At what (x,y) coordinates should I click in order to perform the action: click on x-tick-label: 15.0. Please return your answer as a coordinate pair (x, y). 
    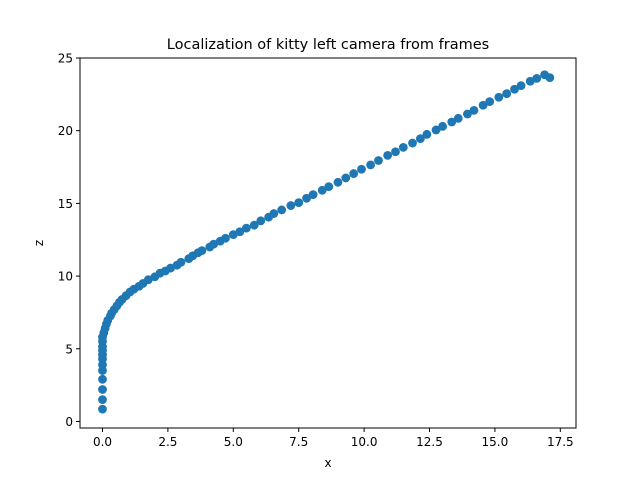
    Looking at the image, I should click on (495, 442).